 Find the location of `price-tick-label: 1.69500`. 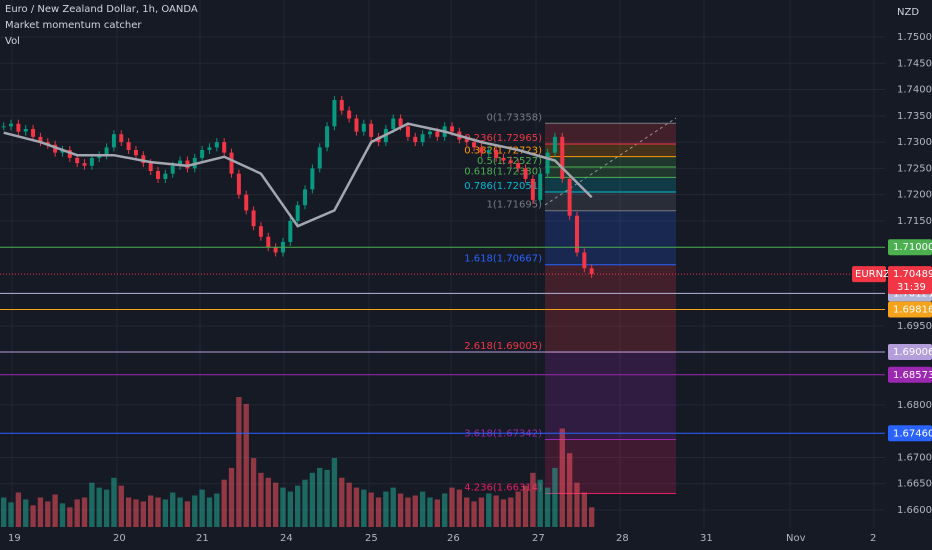

price-tick-label: 1.69500 is located at coordinates (914, 326).